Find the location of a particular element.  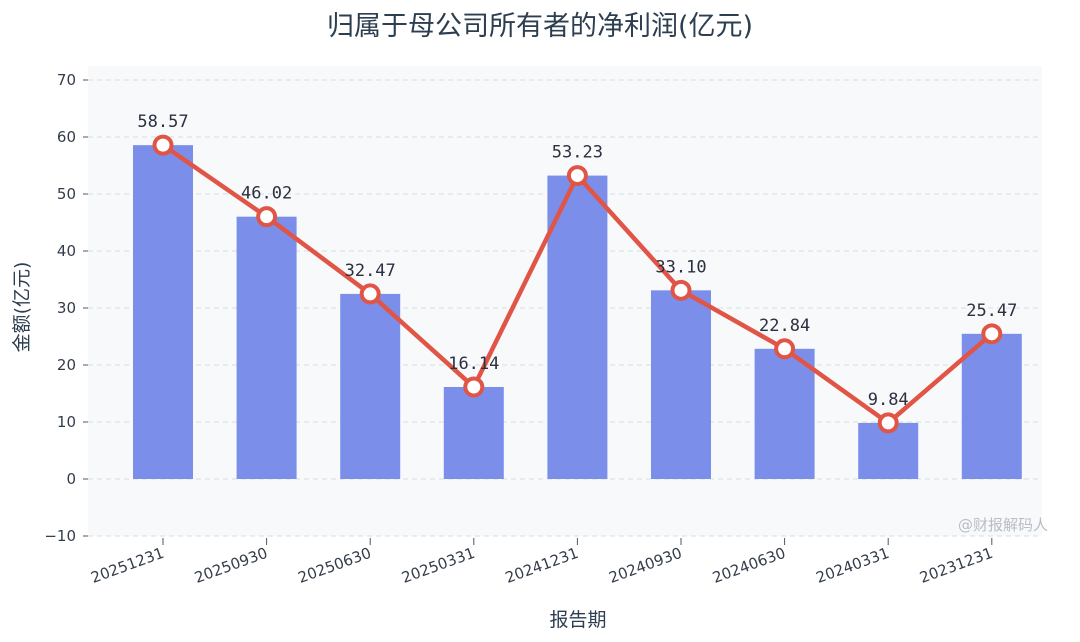

data-label: 46.02 is located at coordinates (266, 194).